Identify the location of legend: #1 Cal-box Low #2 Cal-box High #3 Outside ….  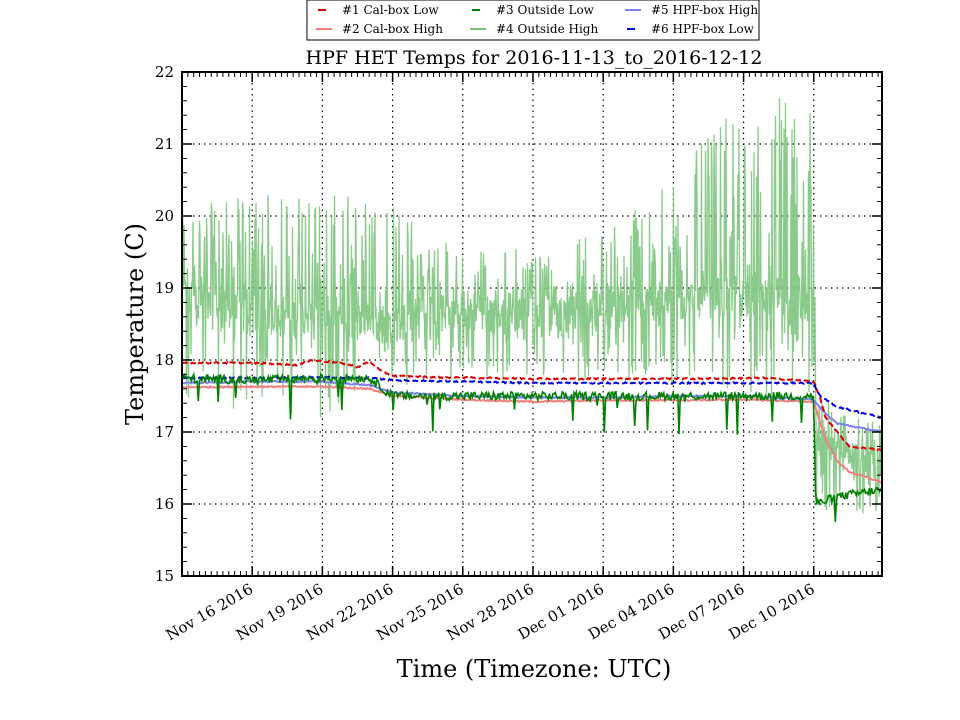
(533, 20).